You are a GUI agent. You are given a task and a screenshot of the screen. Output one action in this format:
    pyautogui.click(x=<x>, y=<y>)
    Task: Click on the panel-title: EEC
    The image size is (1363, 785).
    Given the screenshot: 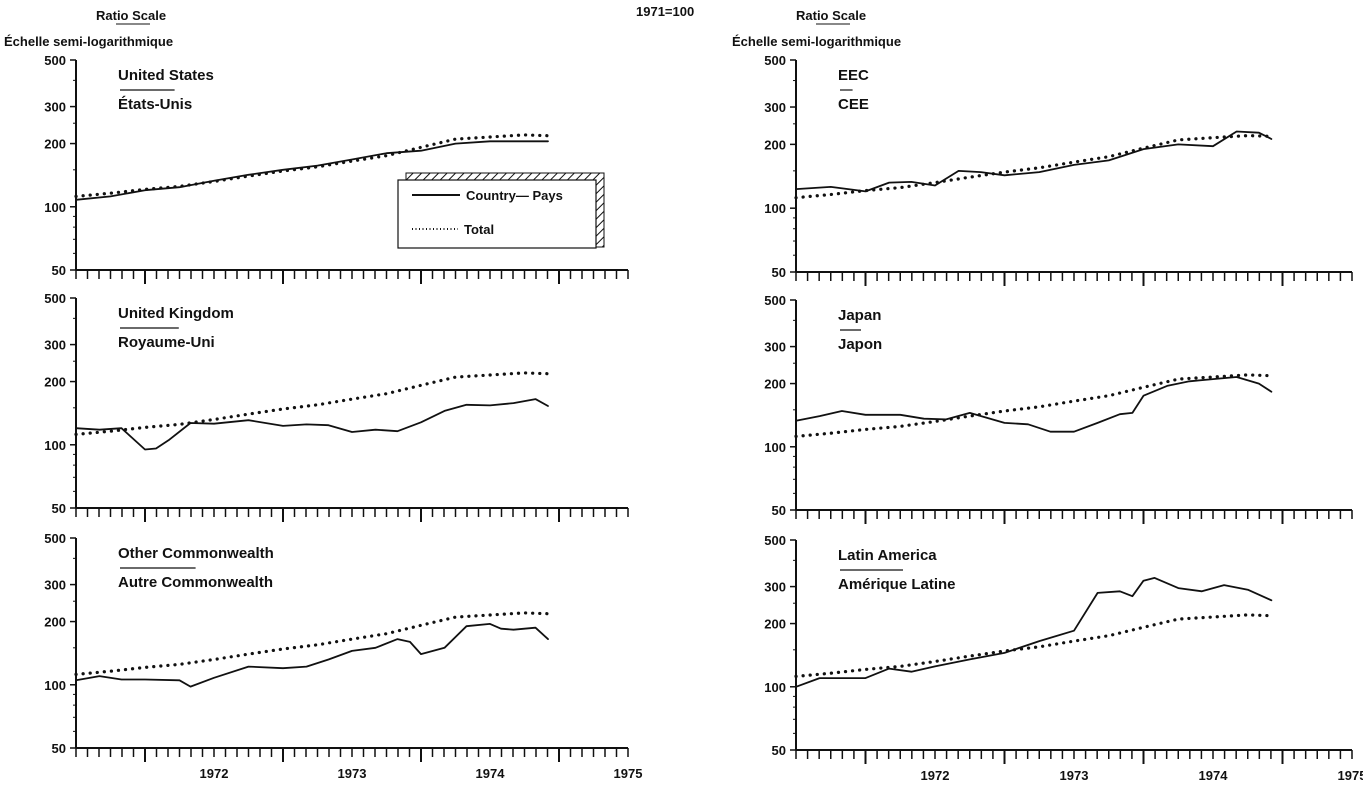 What is the action you would take?
    pyautogui.click(x=853, y=75)
    